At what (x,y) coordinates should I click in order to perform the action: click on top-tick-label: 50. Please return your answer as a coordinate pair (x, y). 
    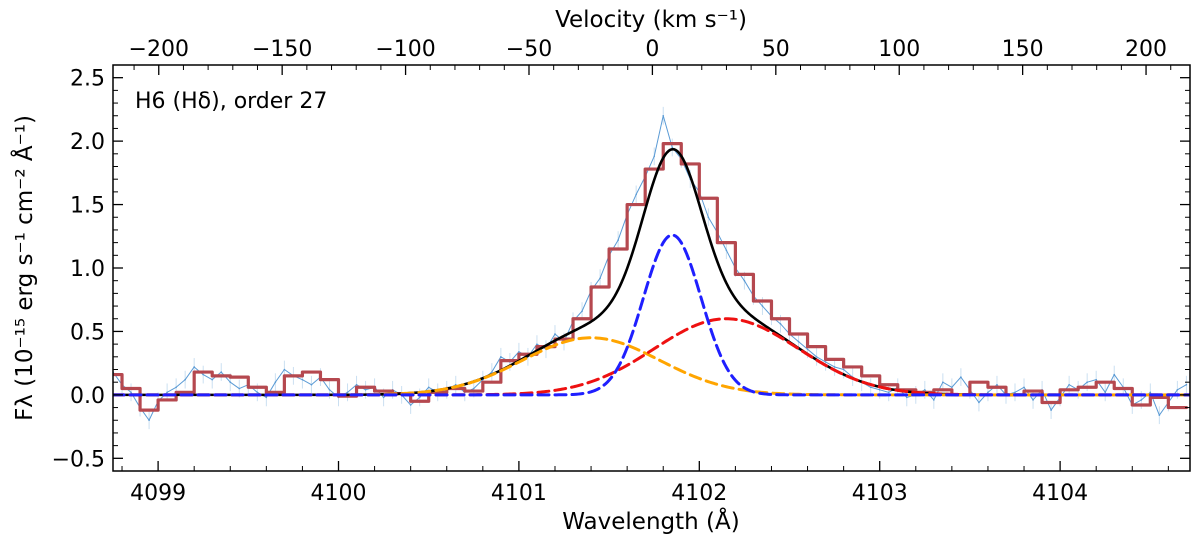
    Looking at the image, I should click on (776, 49).